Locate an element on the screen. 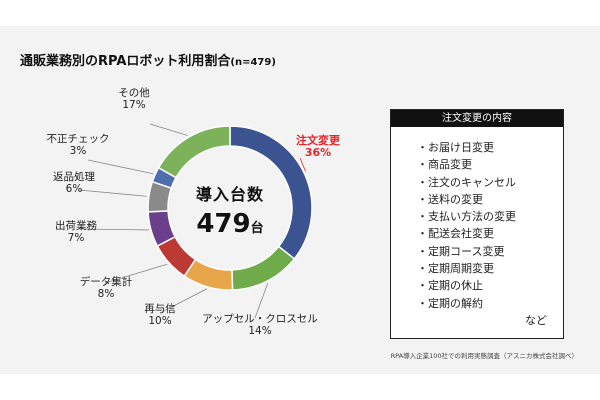 The width and height of the screenshot is (600, 400). slice-category-label: アップセル・クロスセル is located at coordinates (260, 319).